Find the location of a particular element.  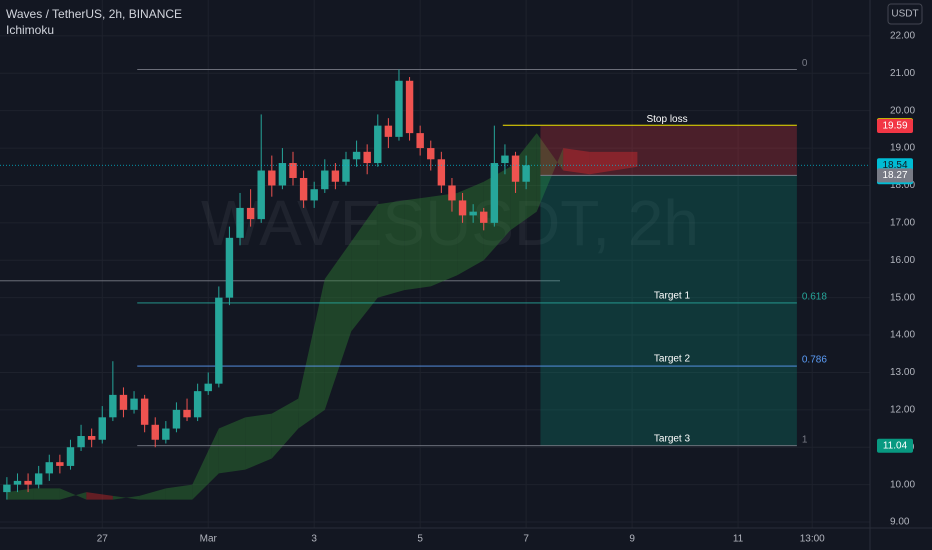

x-tick-label: 27 is located at coordinates (103, 539).